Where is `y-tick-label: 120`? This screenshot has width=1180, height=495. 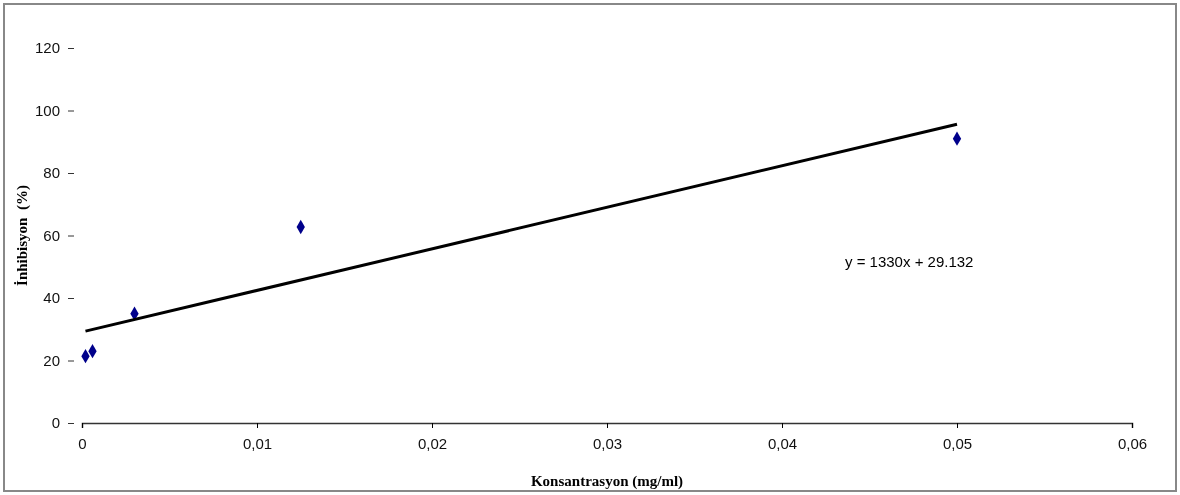
y-tick-label: 120 is located at coordinates (47, 48).